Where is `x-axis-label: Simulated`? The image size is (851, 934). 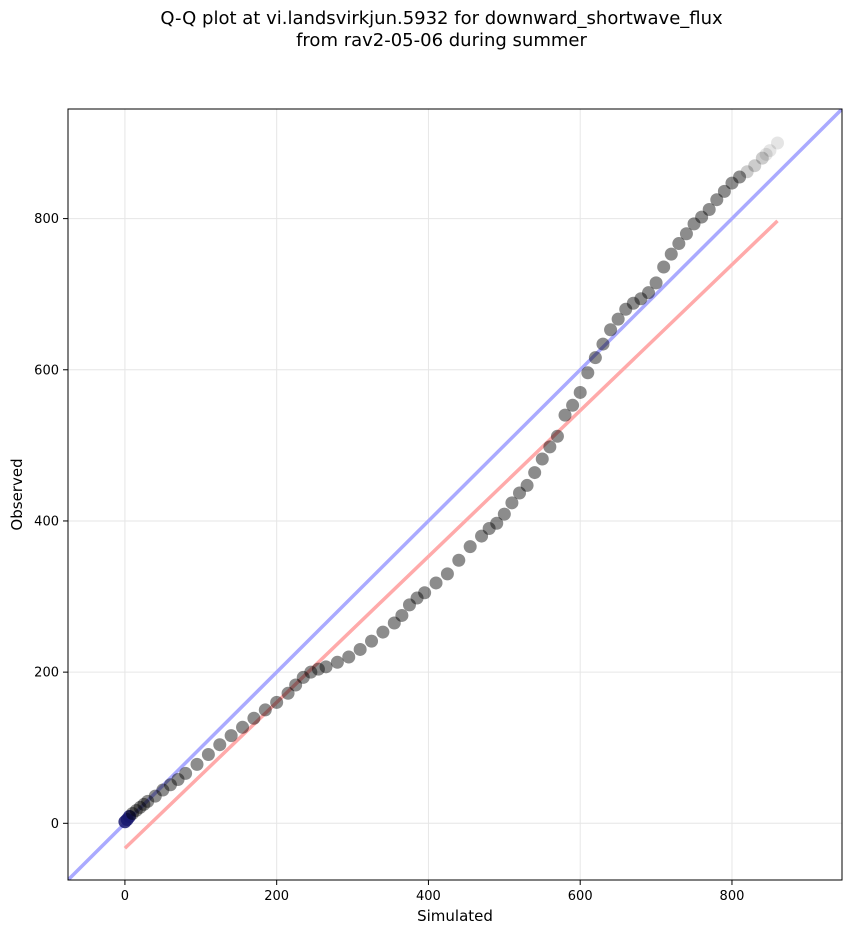
x-axis-label: Simulated is located at coordinates (455, 916).